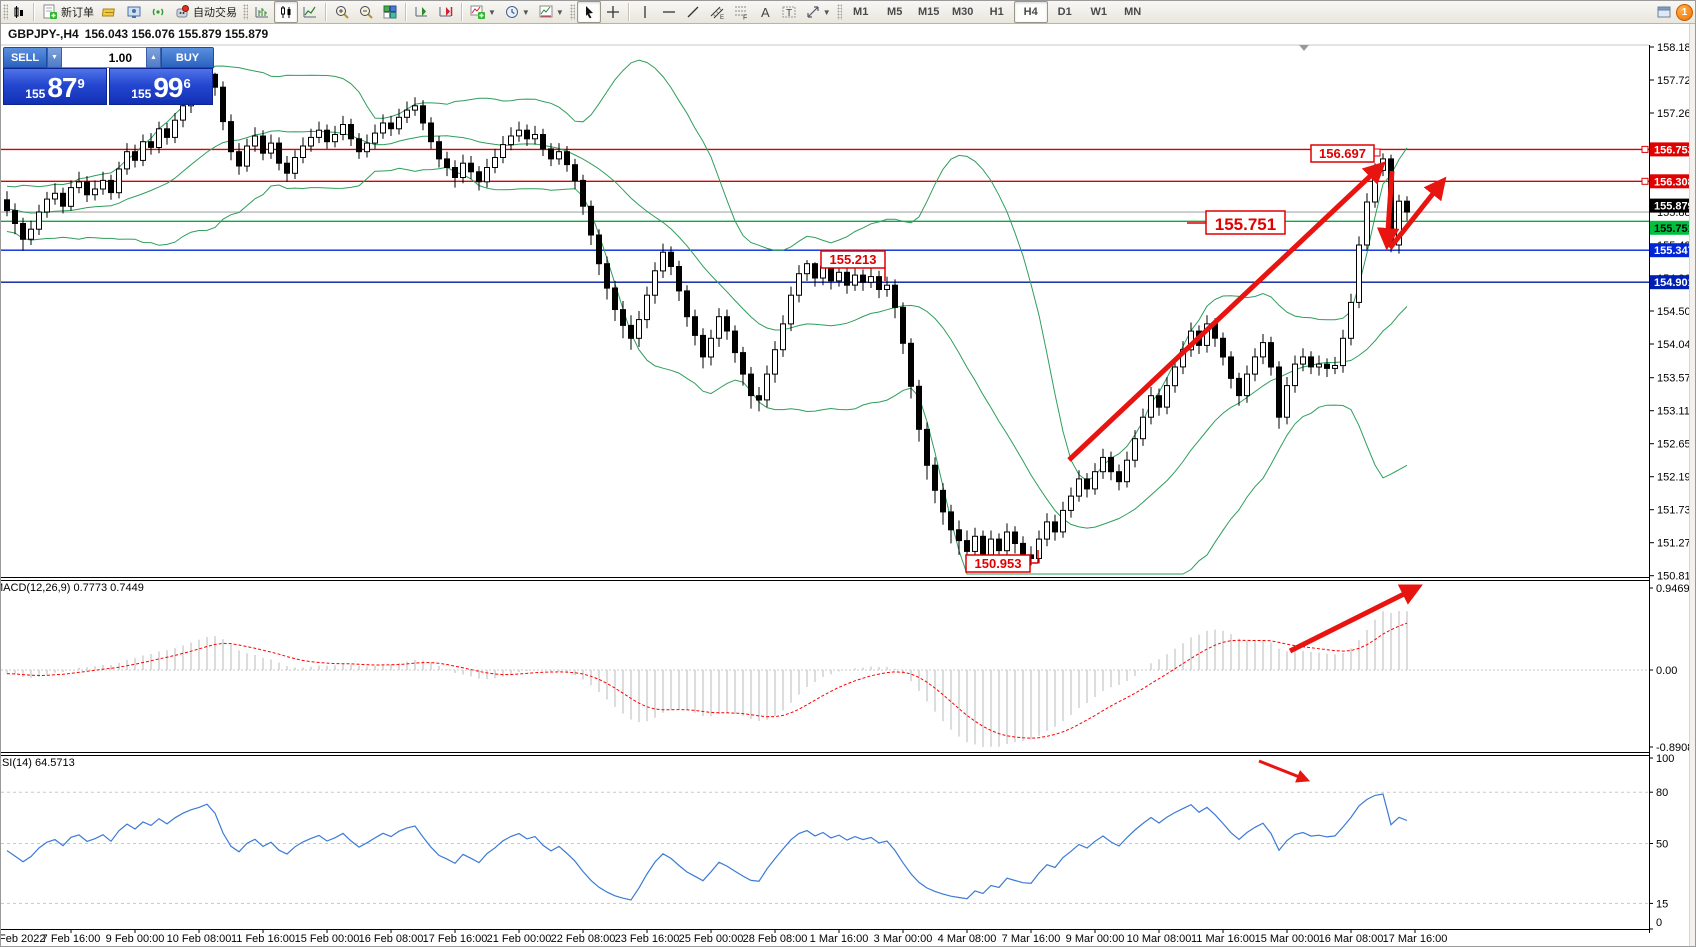 The height and width of the screenshot is (947, 1696). I want to click on timeframe-M5-button: M5, so click(895, 12).